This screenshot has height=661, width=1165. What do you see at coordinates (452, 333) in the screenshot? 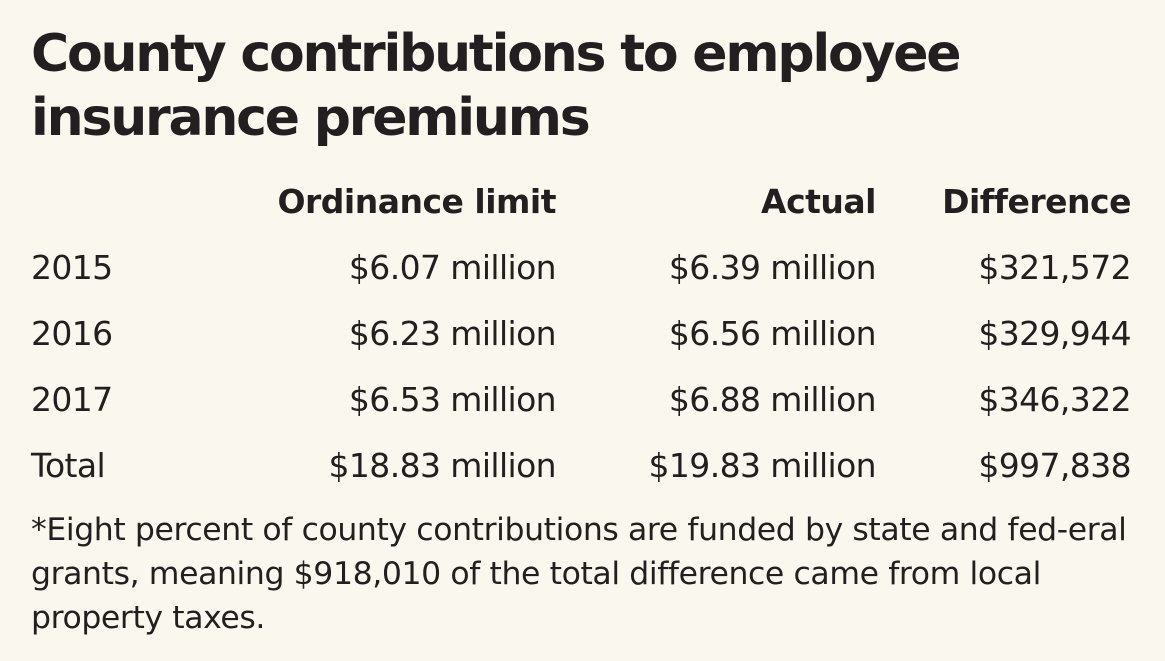
I see `cell-ordinance-limit: $6.23 million` at bounding box center [452, 333].